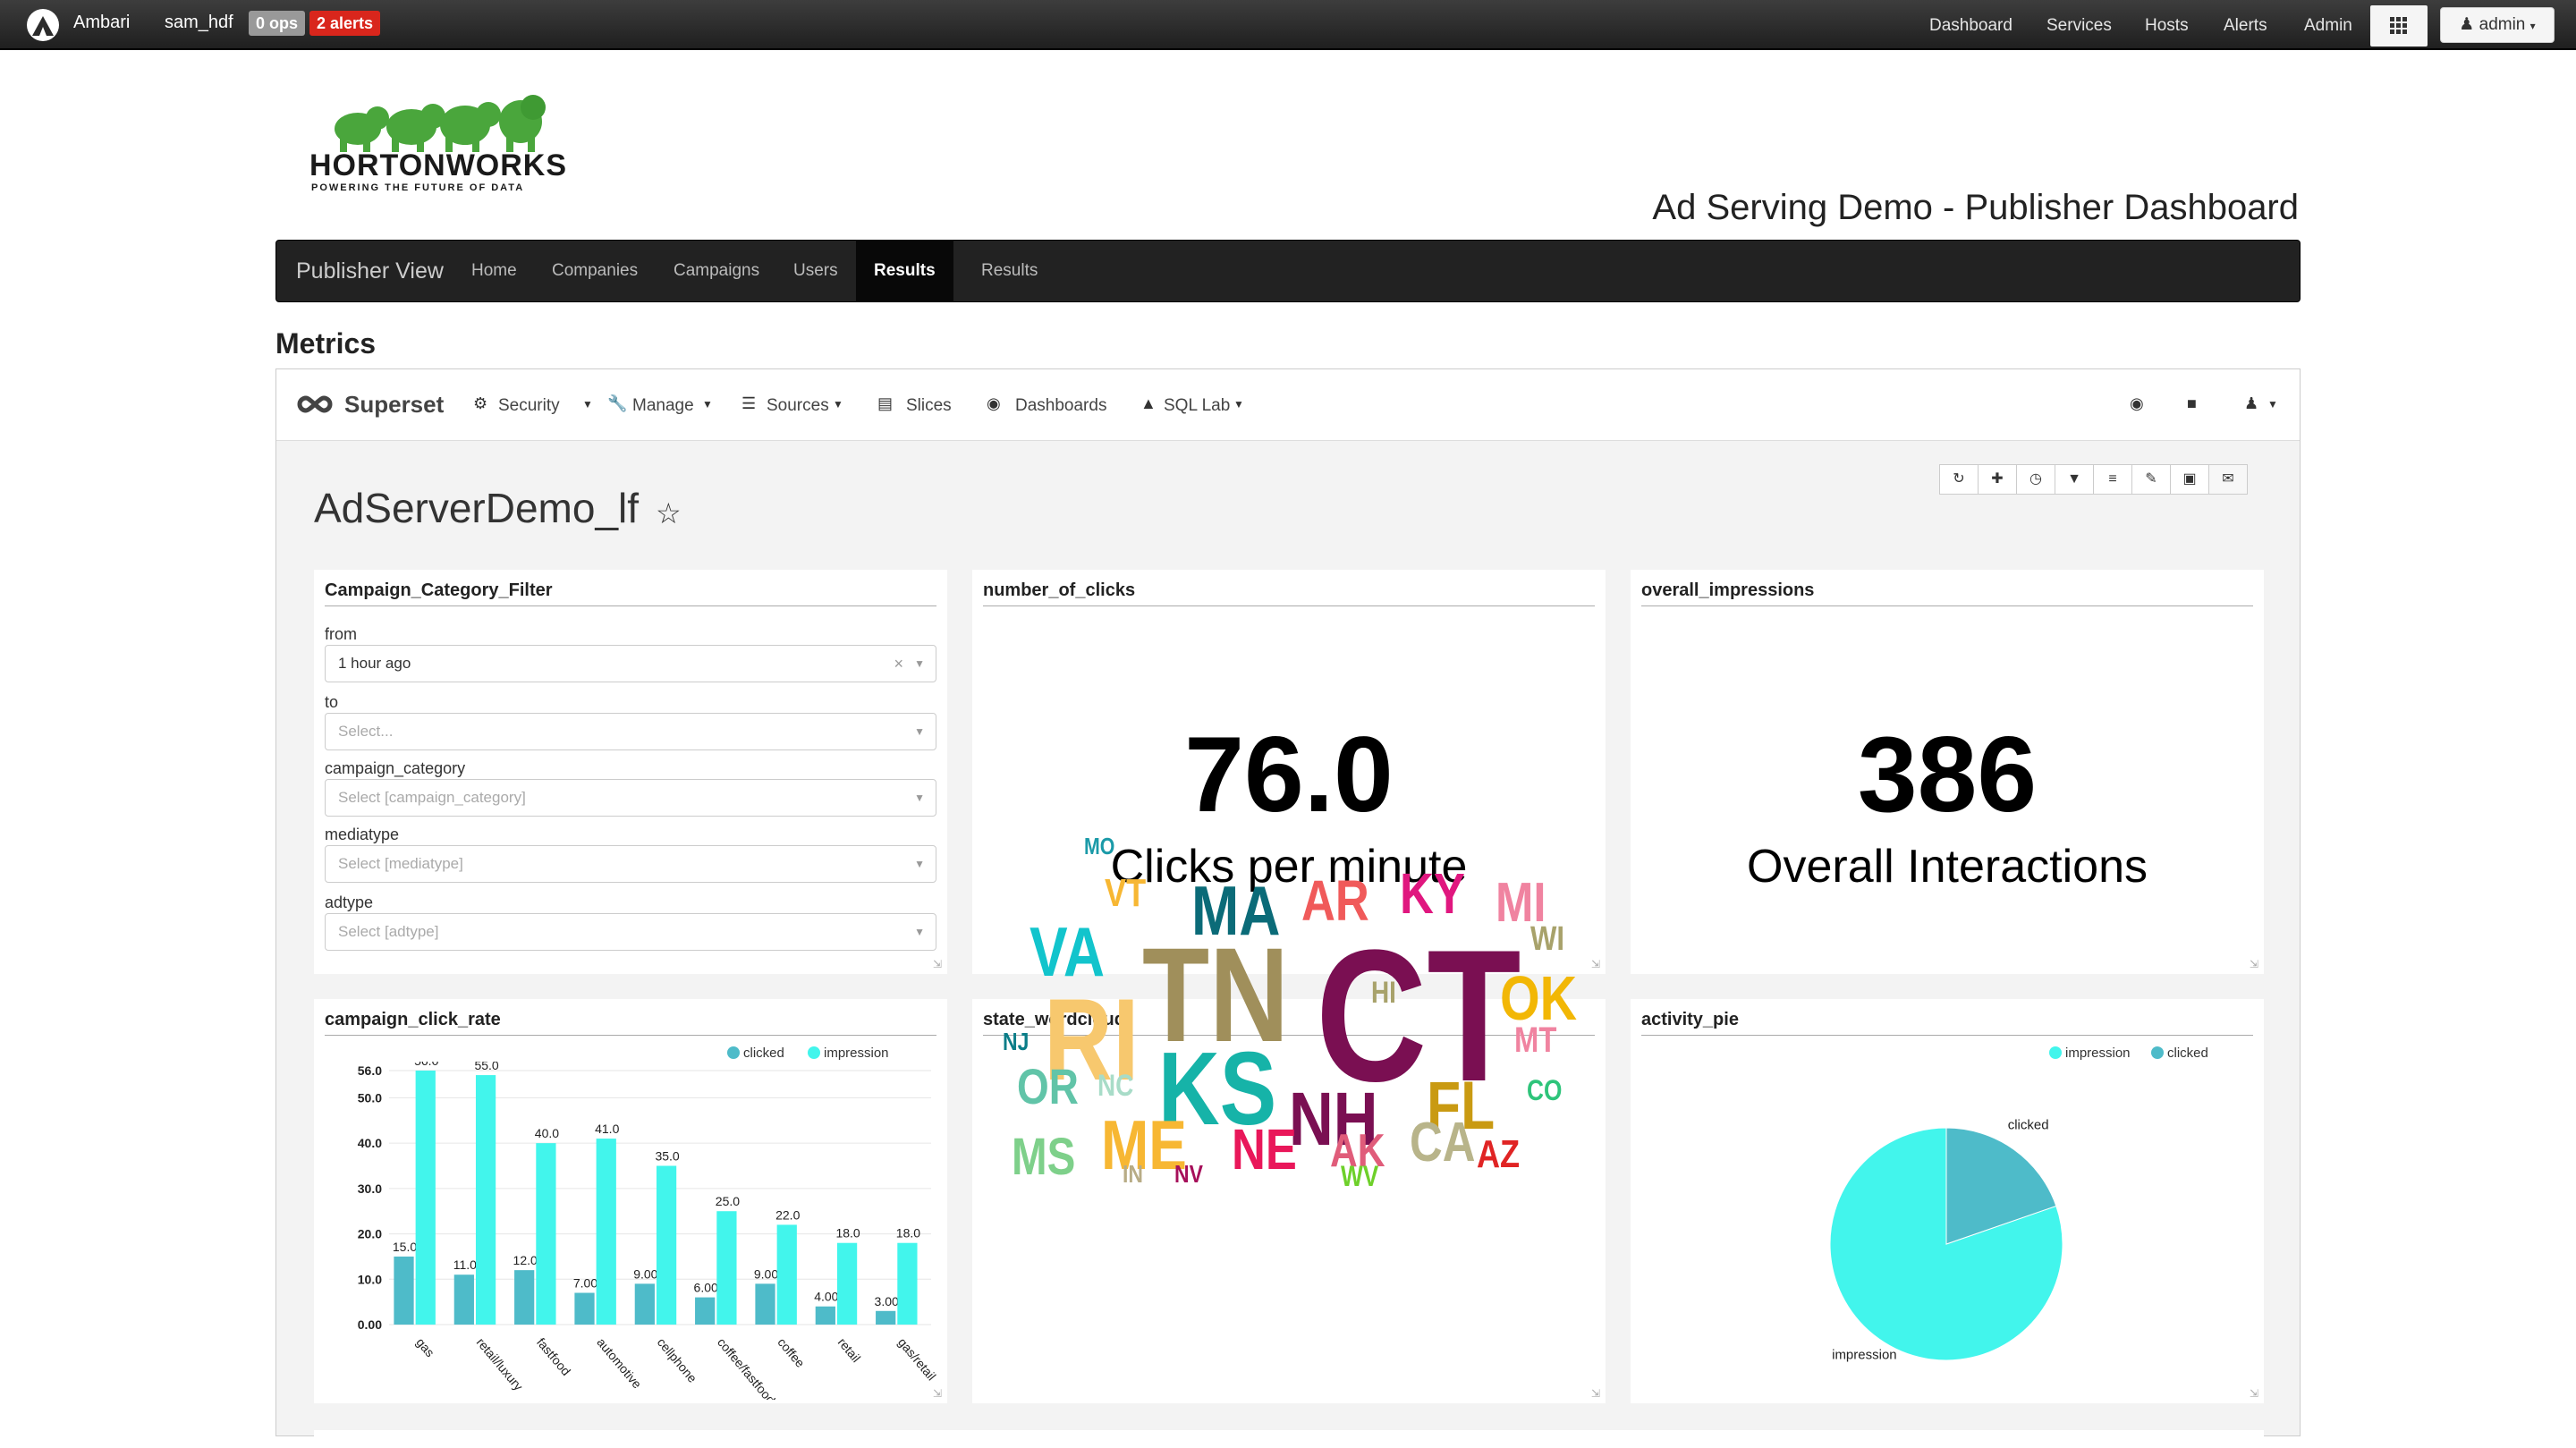 The width and height of the screenshot is (2576, 1448). What do you see at coordinates (1333, 1119) in the screenshot?
I see `word-nh: NH` at bounding box center [1333, 1119].